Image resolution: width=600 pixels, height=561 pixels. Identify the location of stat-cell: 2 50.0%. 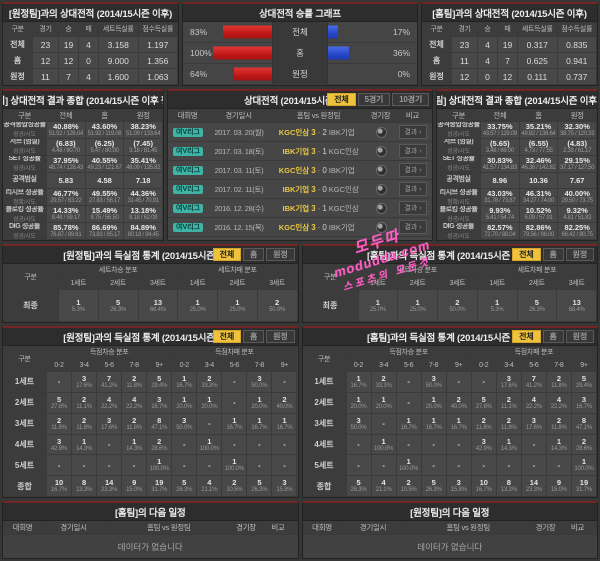
(458, 306).